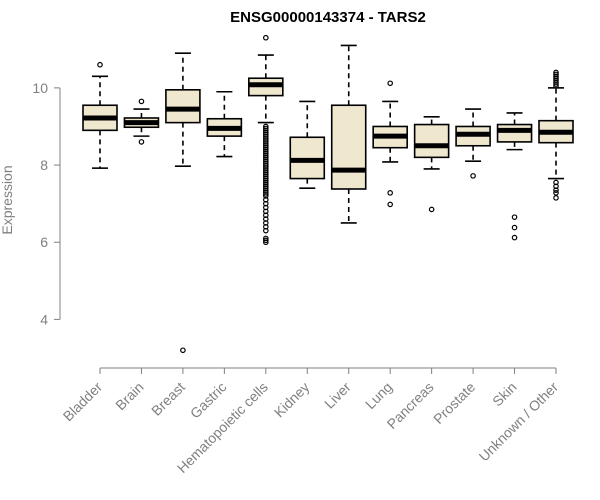  I want to click on x-tick-label: Liver, so click(337, 395).